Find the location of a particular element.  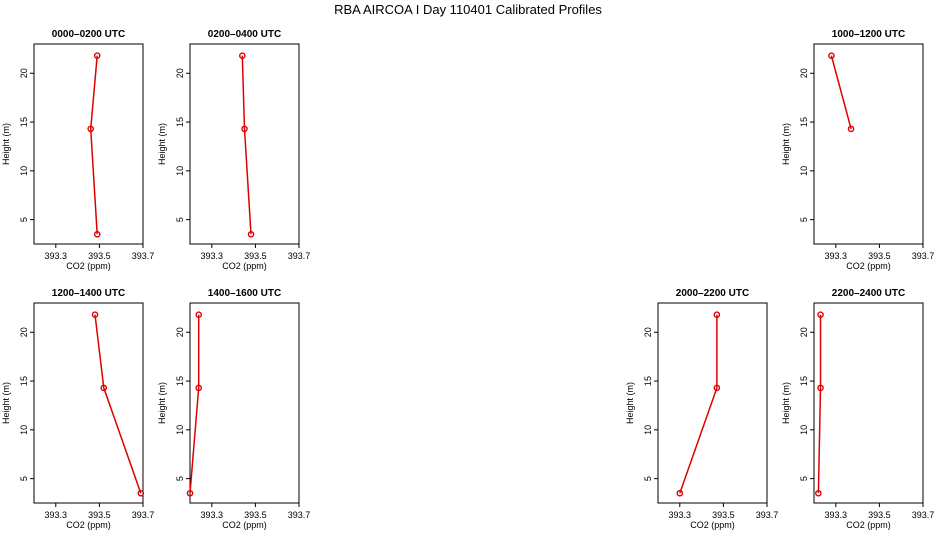

panel-title: 1400–1600 UTC is located at coordinates (244, 293).